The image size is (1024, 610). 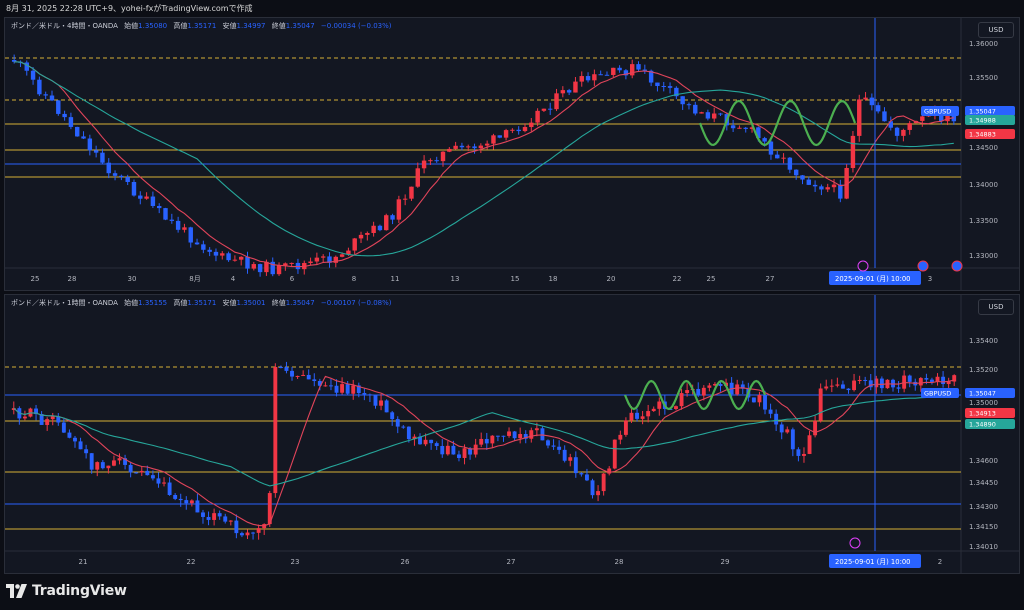 What do you see at coordinates (300, 303) in the screenshot?
I see `close-value: 1.35047` at bounding box center [300, 303].